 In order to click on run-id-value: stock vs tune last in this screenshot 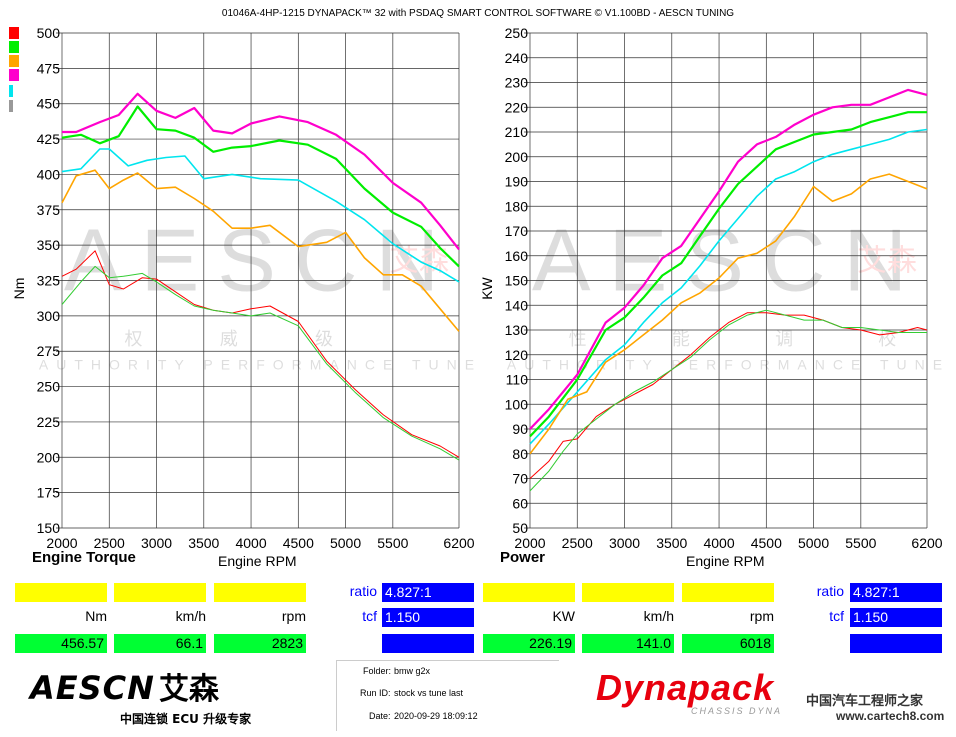, I will do `click(429, 693)`.